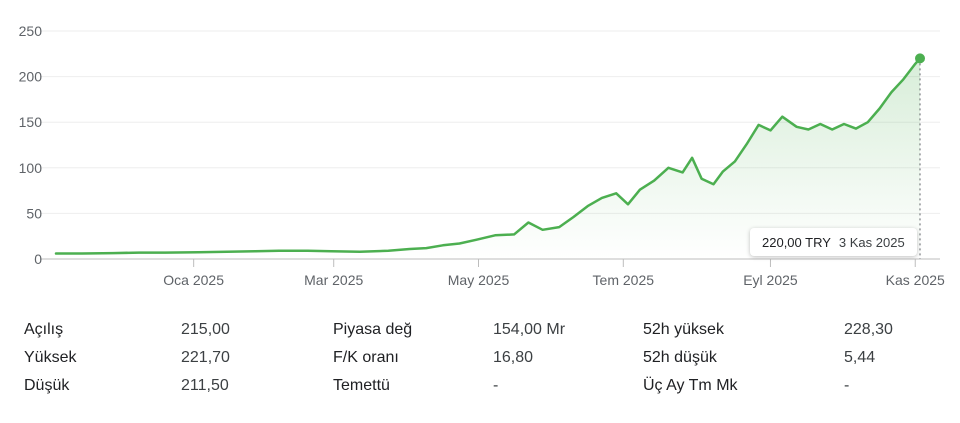  I want to click on tooltip-price: 220,00 TRY, so click(796, 242).